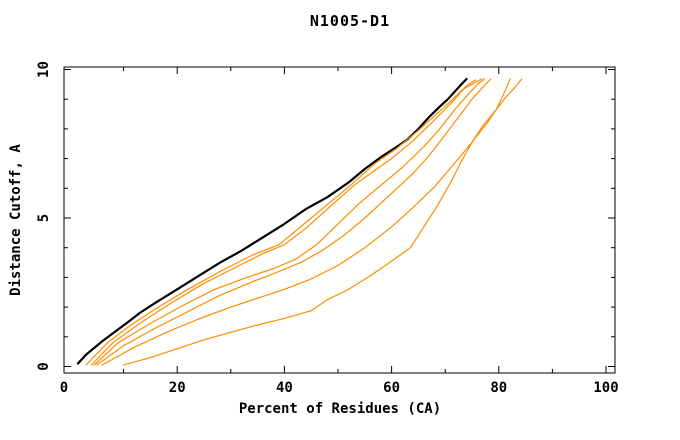 The image size is (680, 440). Describe the element at coordinates (177, 388) in the screenshot. I see `x-tick-label: 20` at that location.